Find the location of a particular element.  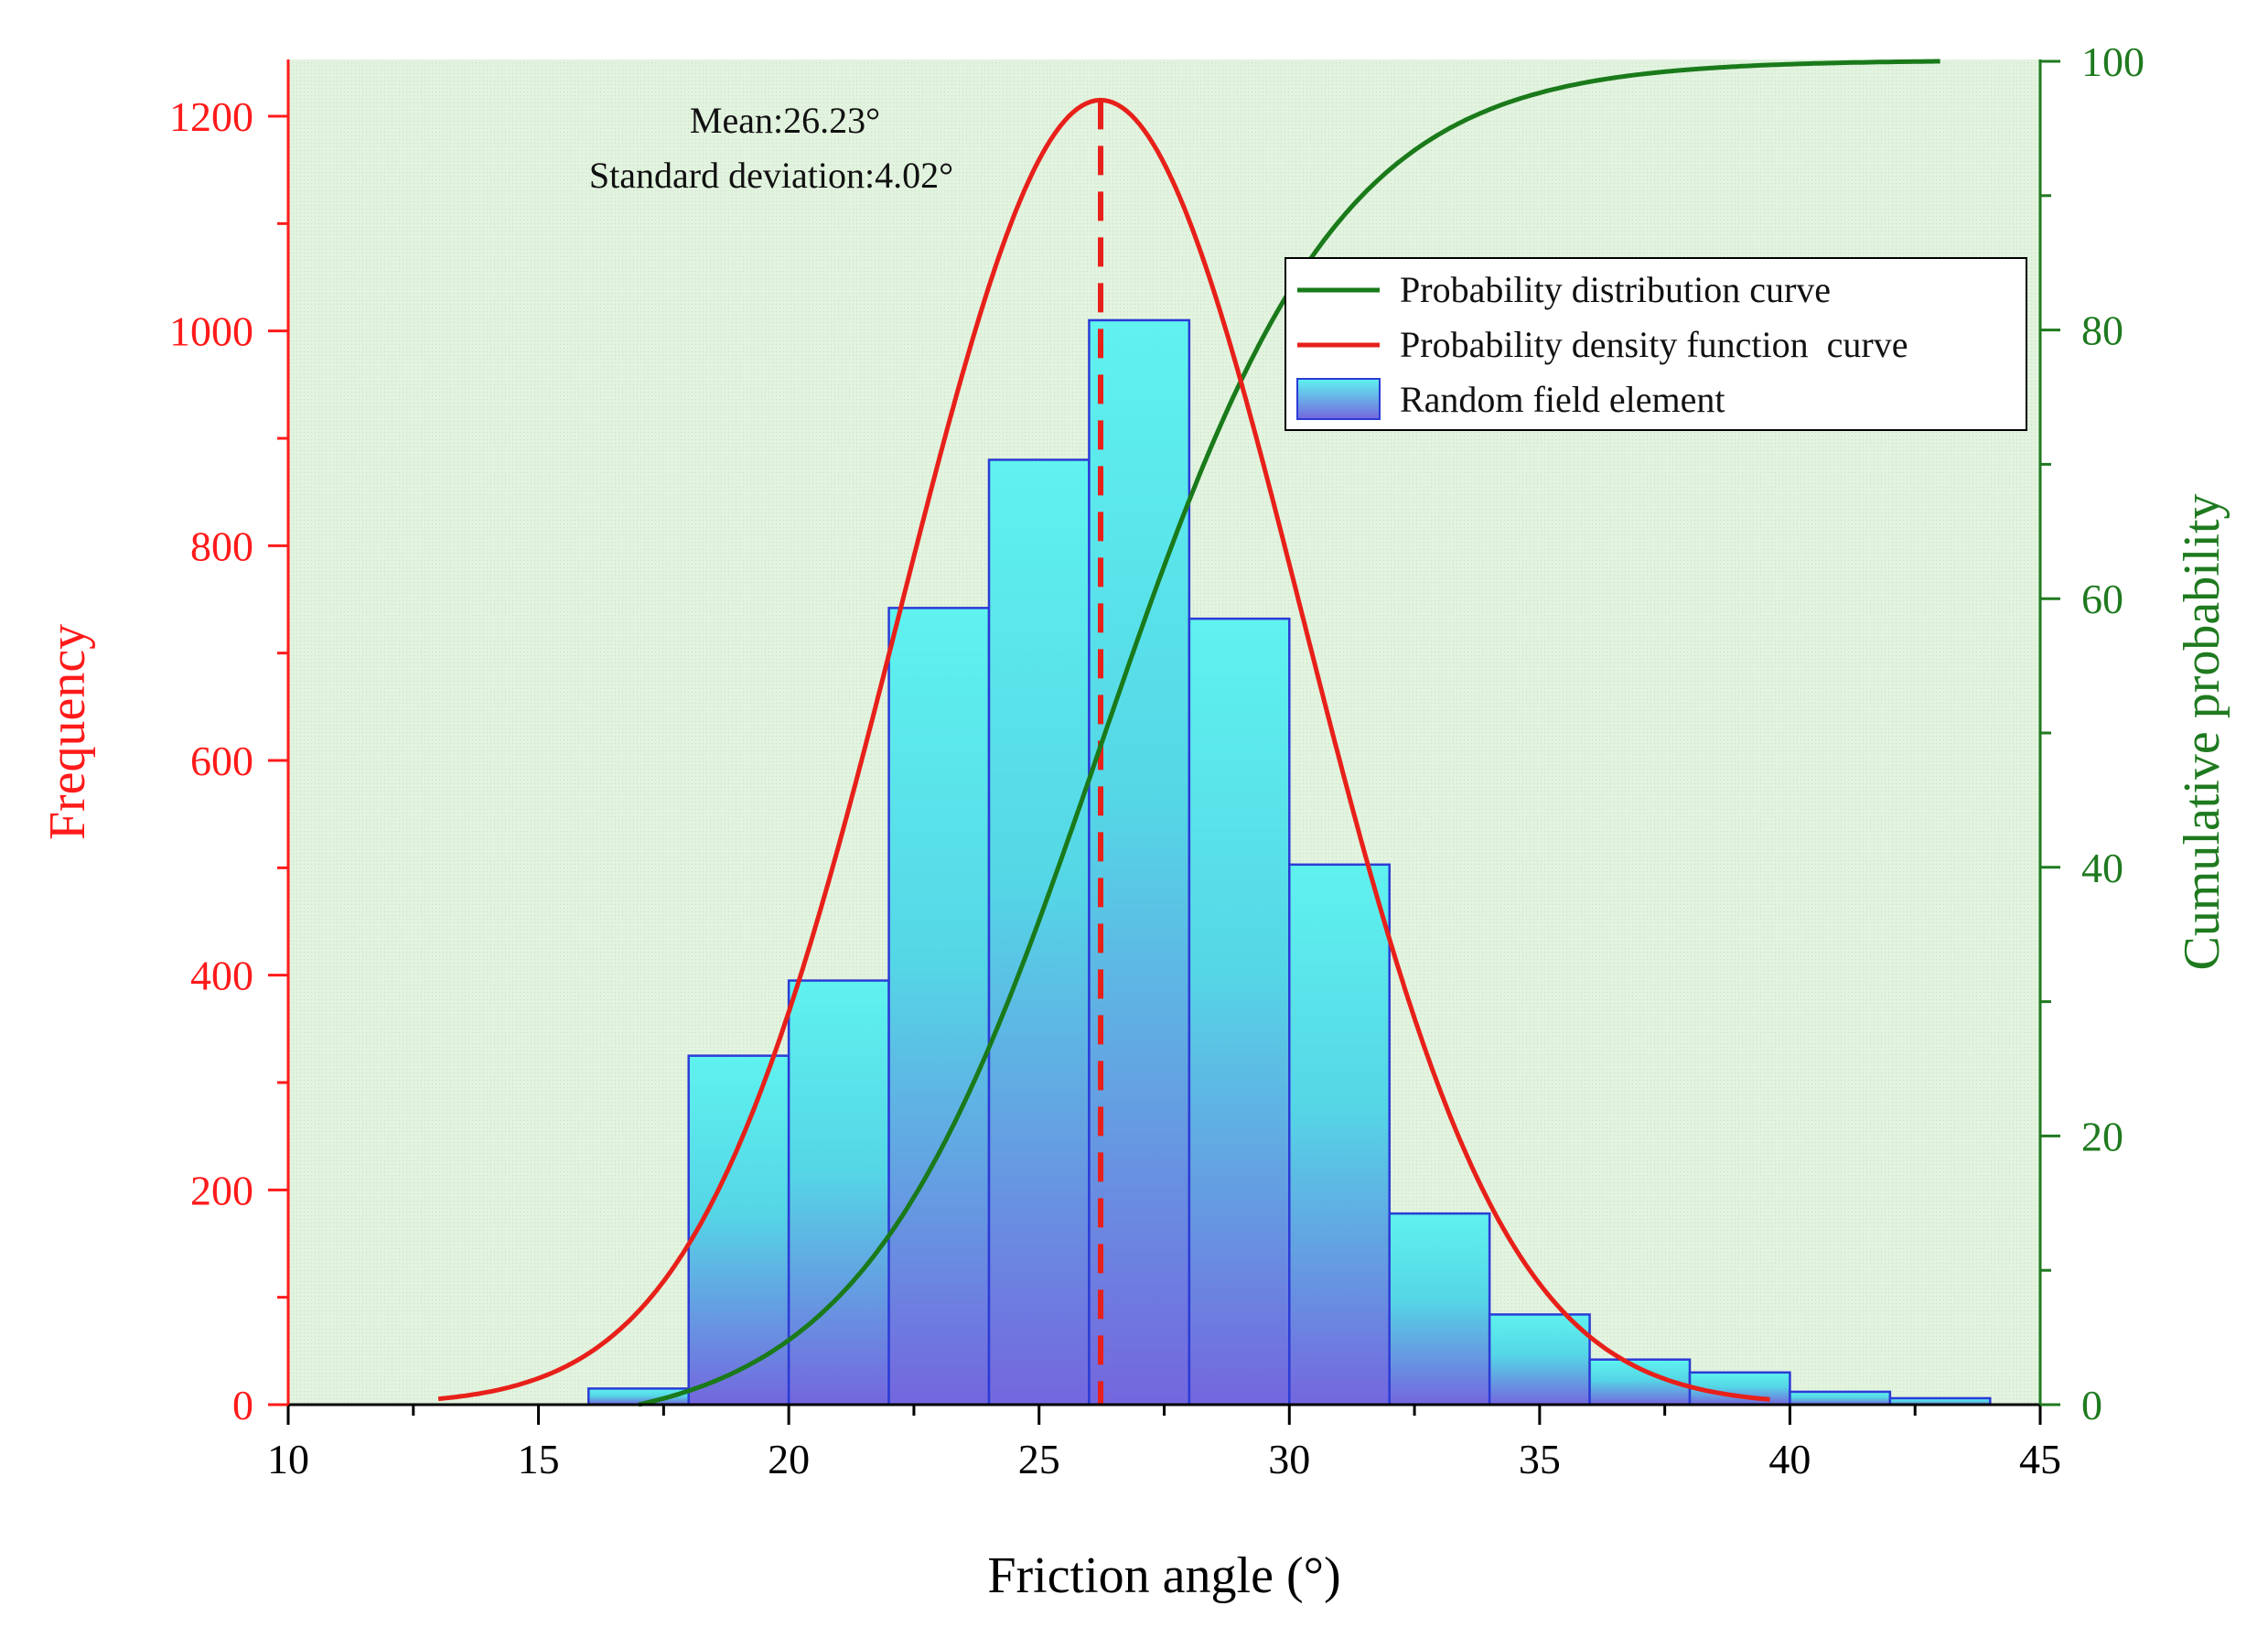

y-left-tick-label: 1200 is located at coordinates (211, 116).